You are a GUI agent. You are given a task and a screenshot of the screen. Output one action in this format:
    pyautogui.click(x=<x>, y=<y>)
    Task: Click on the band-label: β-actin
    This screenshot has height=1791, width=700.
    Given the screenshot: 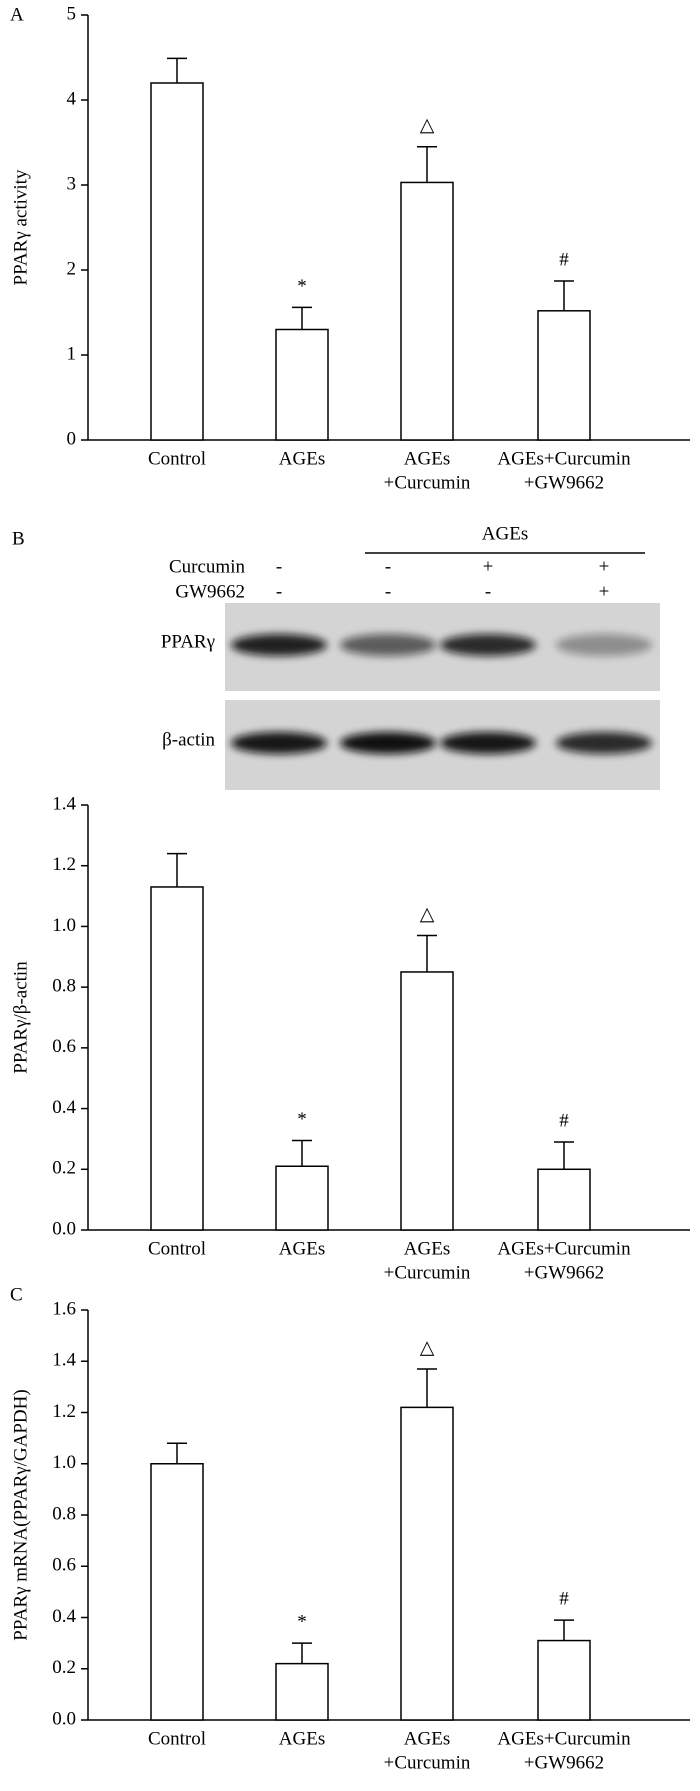 What is the action you would take?
    pyautogui.click(x=188, y=739)
    